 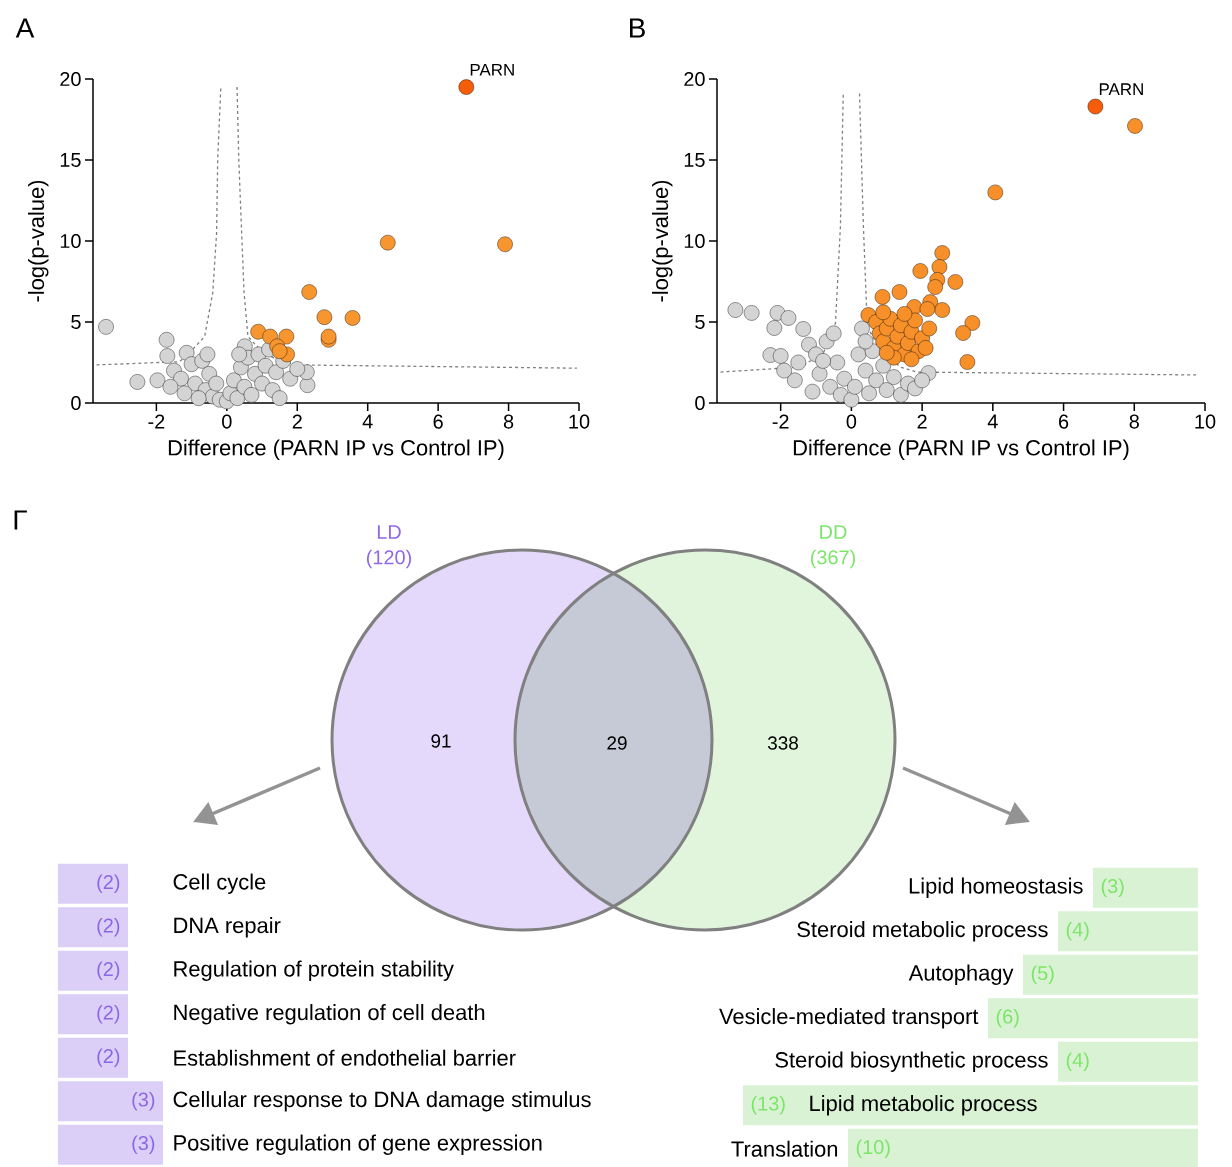 What do you see at coordinates (833, 532) in the screenshot?
I see `category-label: DD` at bounding box center [833, 532].